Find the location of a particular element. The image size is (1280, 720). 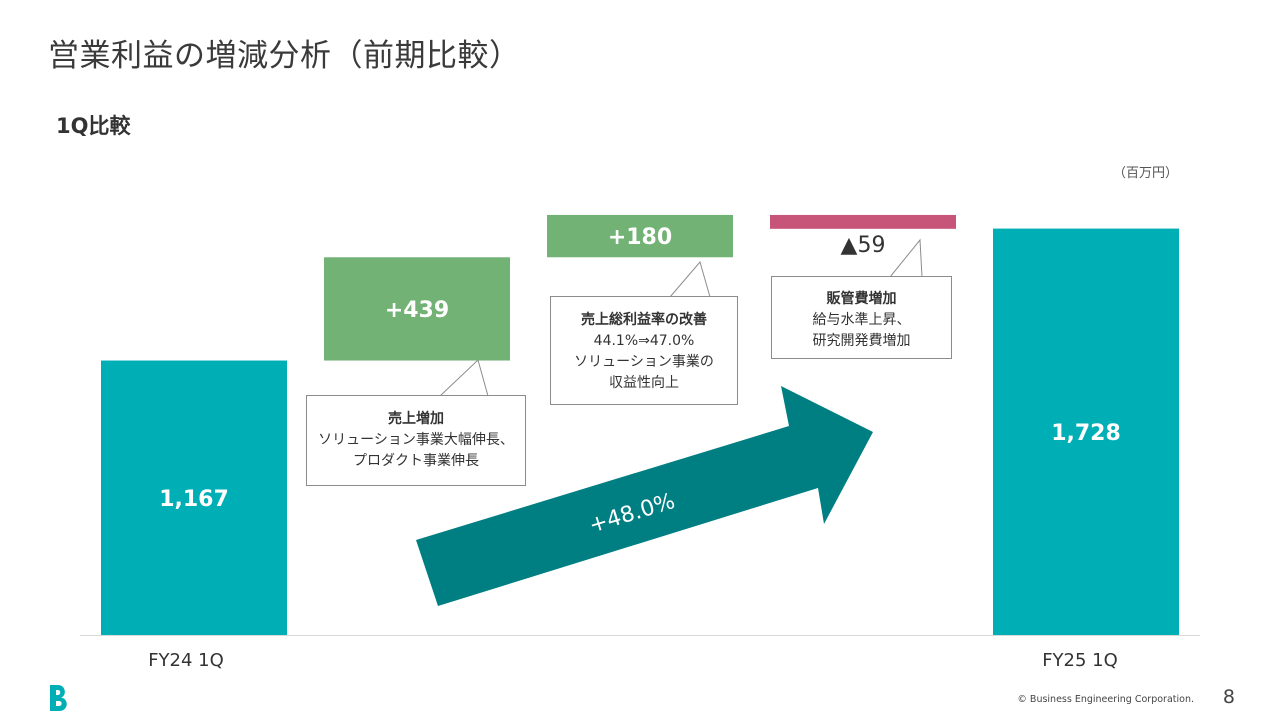

data-label: 1,728 is located at coordinates (1086, 433).